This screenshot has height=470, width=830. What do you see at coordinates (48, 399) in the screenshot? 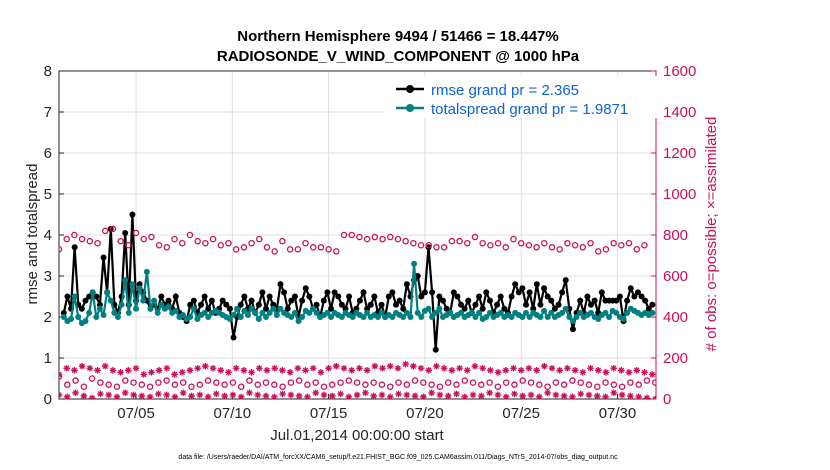
I see `y-tick-label: 0` at bounding box center [48, 399].